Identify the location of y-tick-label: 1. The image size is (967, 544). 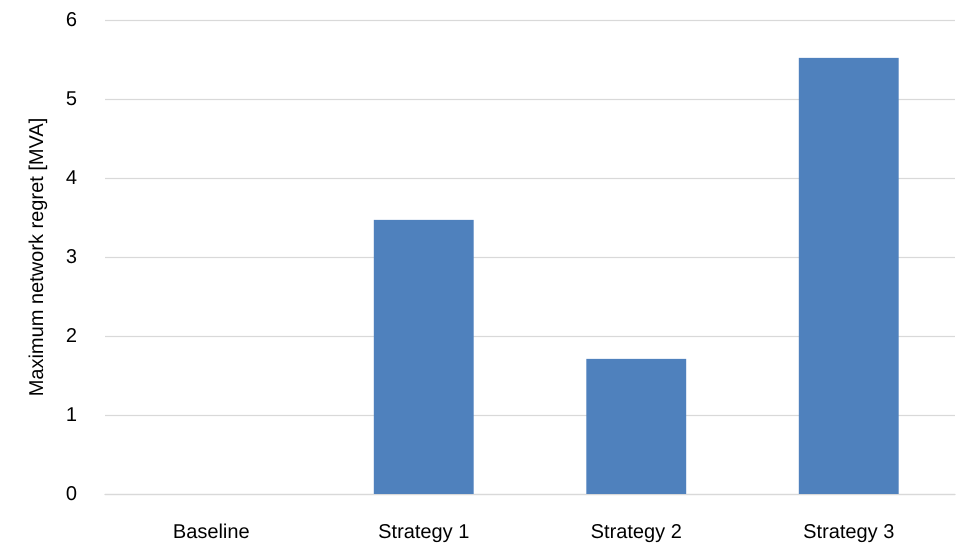
(71, 415).